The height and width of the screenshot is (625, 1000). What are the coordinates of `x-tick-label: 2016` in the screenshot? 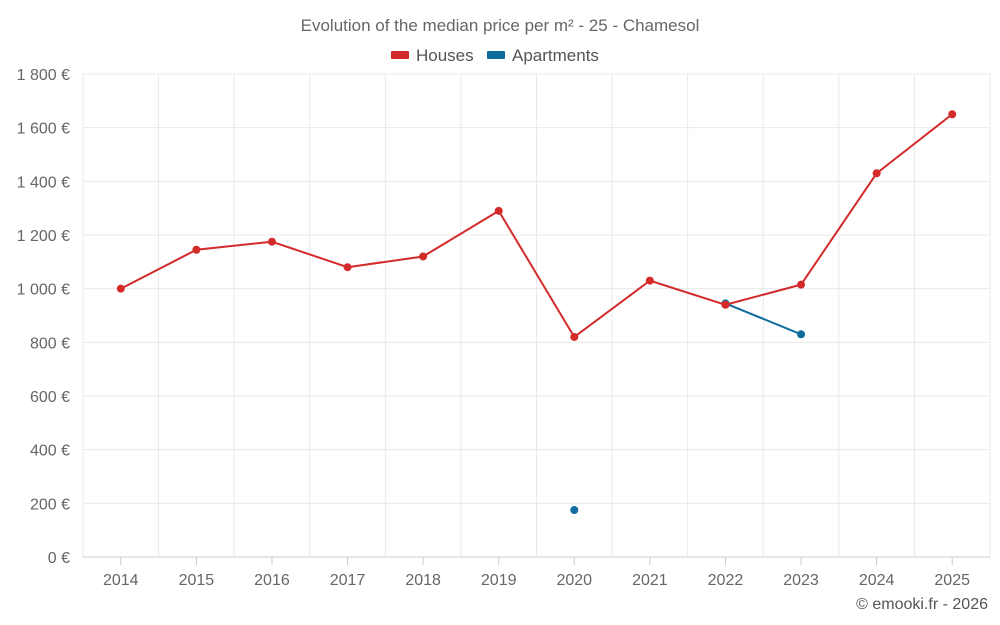 It's located at (272, 580).